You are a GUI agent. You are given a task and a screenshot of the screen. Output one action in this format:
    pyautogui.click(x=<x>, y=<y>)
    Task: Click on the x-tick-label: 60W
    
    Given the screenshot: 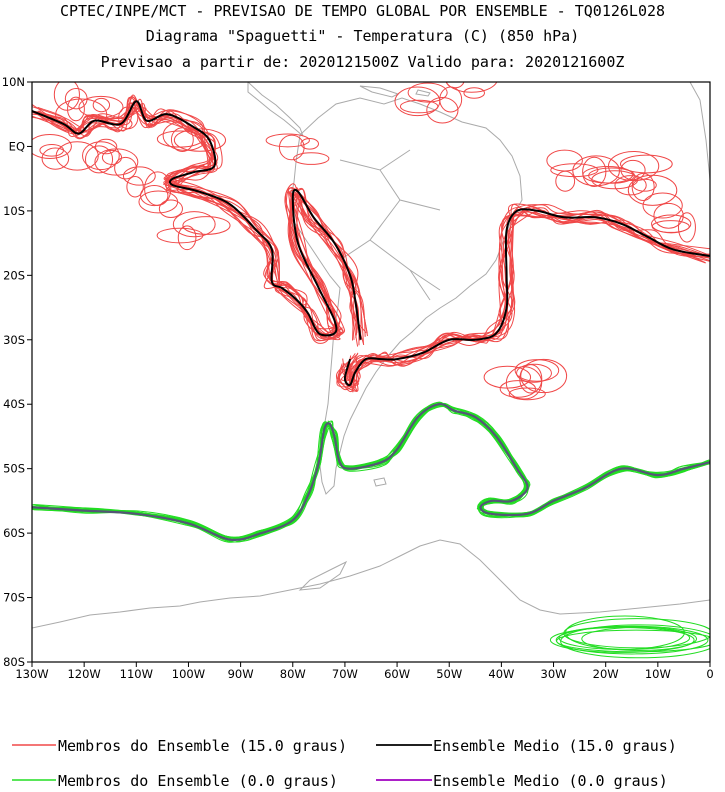 What is the action you would take?
    pyautogui.click(x=397, y=674)
    